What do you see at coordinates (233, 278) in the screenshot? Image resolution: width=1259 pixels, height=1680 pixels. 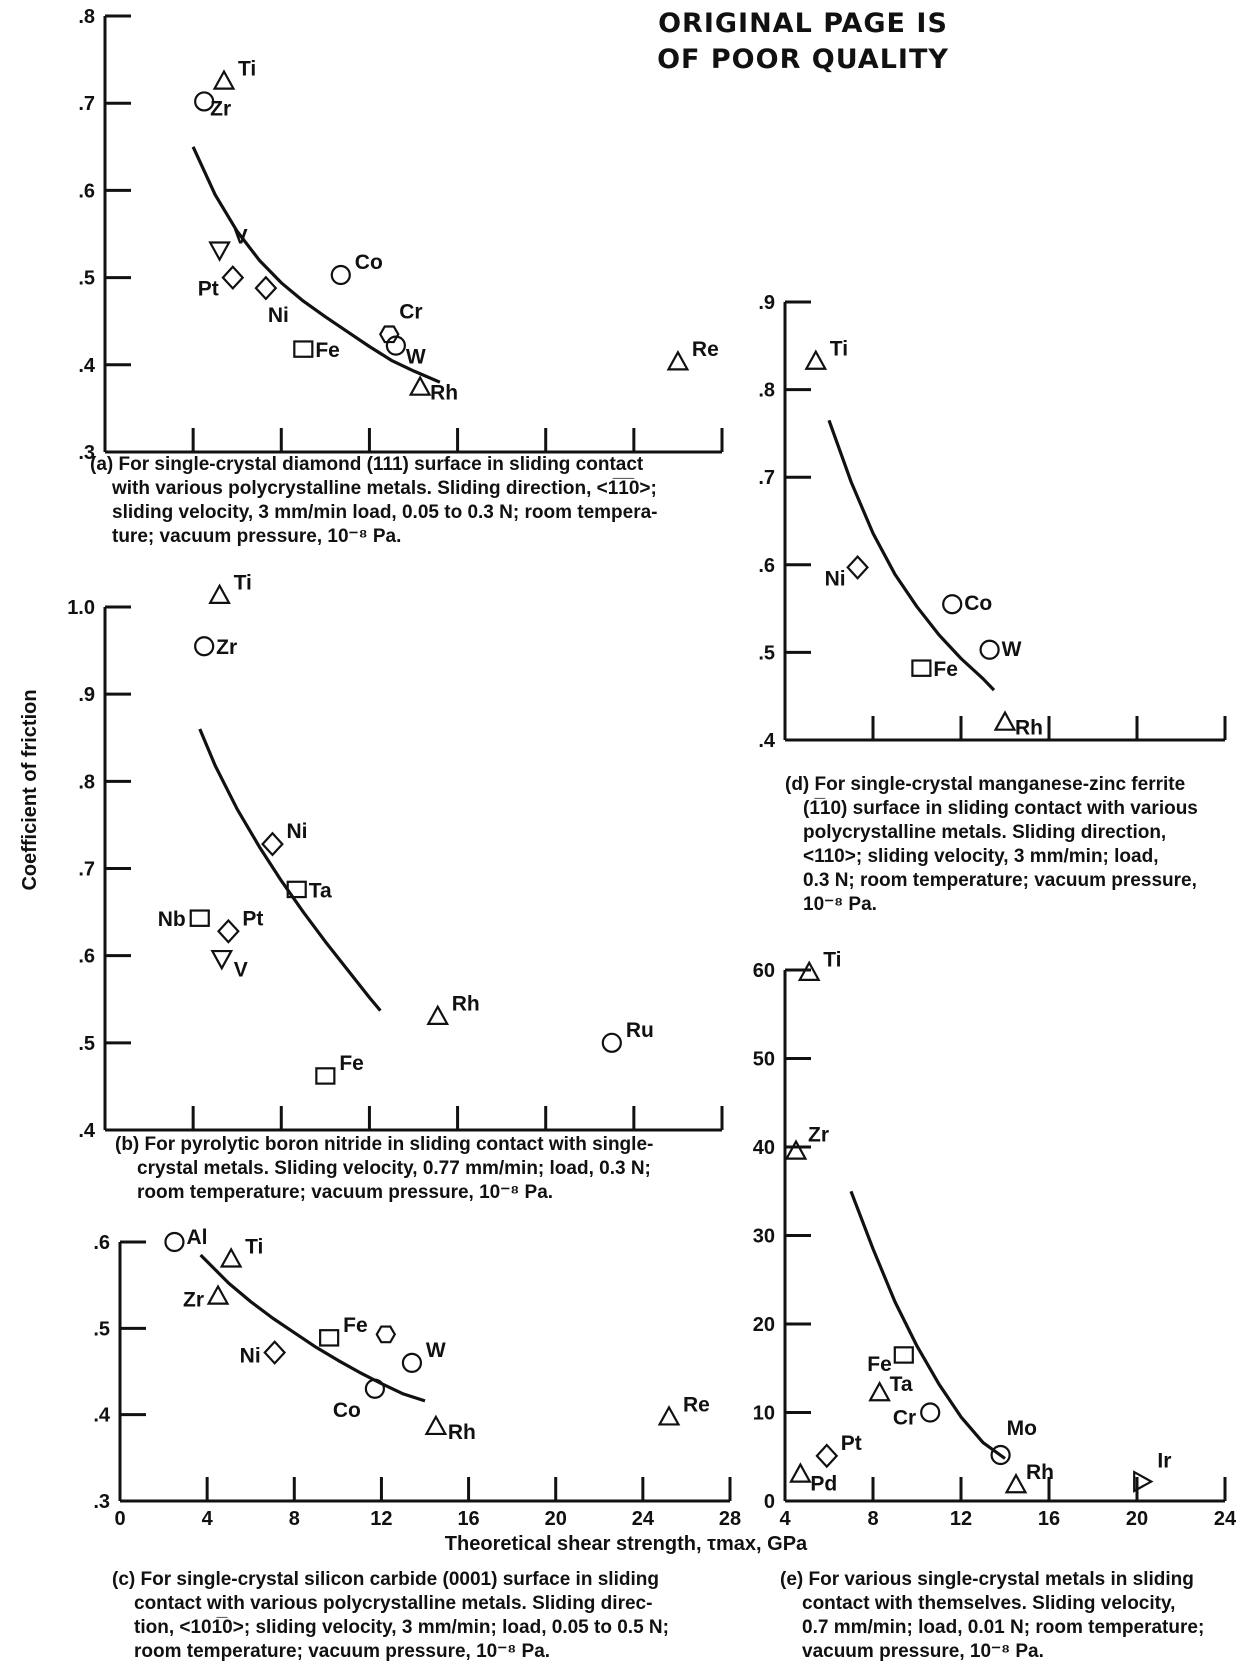 I see `panel-a-point-pt` at bounding box center [233, 278].